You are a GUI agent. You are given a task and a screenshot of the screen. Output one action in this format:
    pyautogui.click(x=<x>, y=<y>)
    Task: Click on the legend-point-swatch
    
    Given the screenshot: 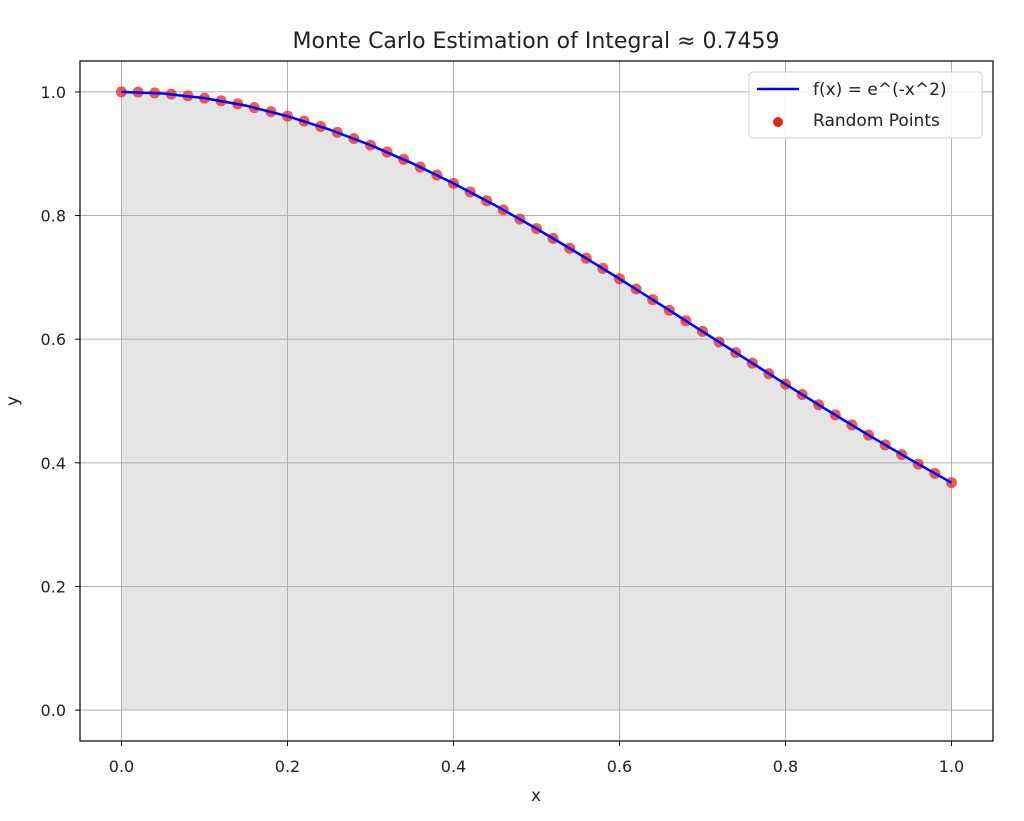 What is the action you would take?
    pyautogui.click(x=778, y=122)
    